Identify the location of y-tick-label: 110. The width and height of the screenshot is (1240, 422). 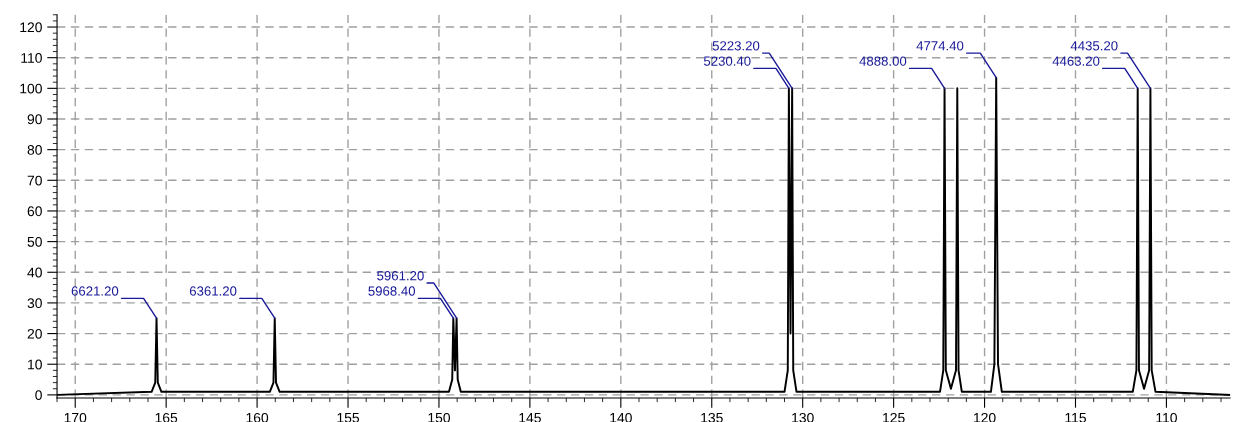
(31, 58).